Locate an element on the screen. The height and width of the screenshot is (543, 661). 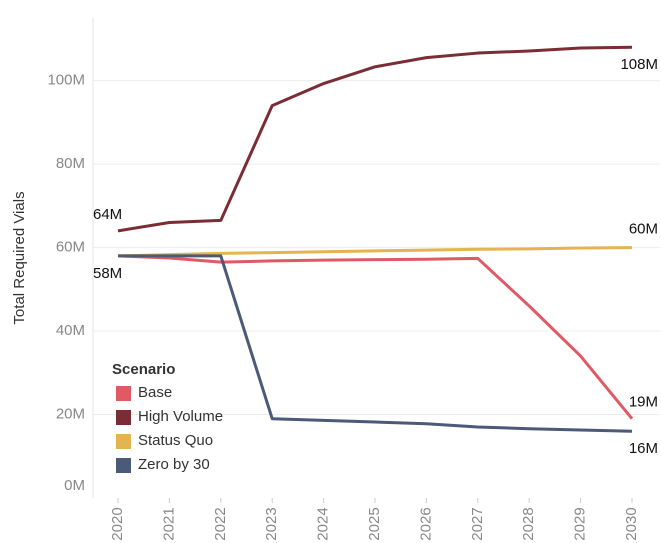
data-label: 16M is located at coordinates (643, 448).